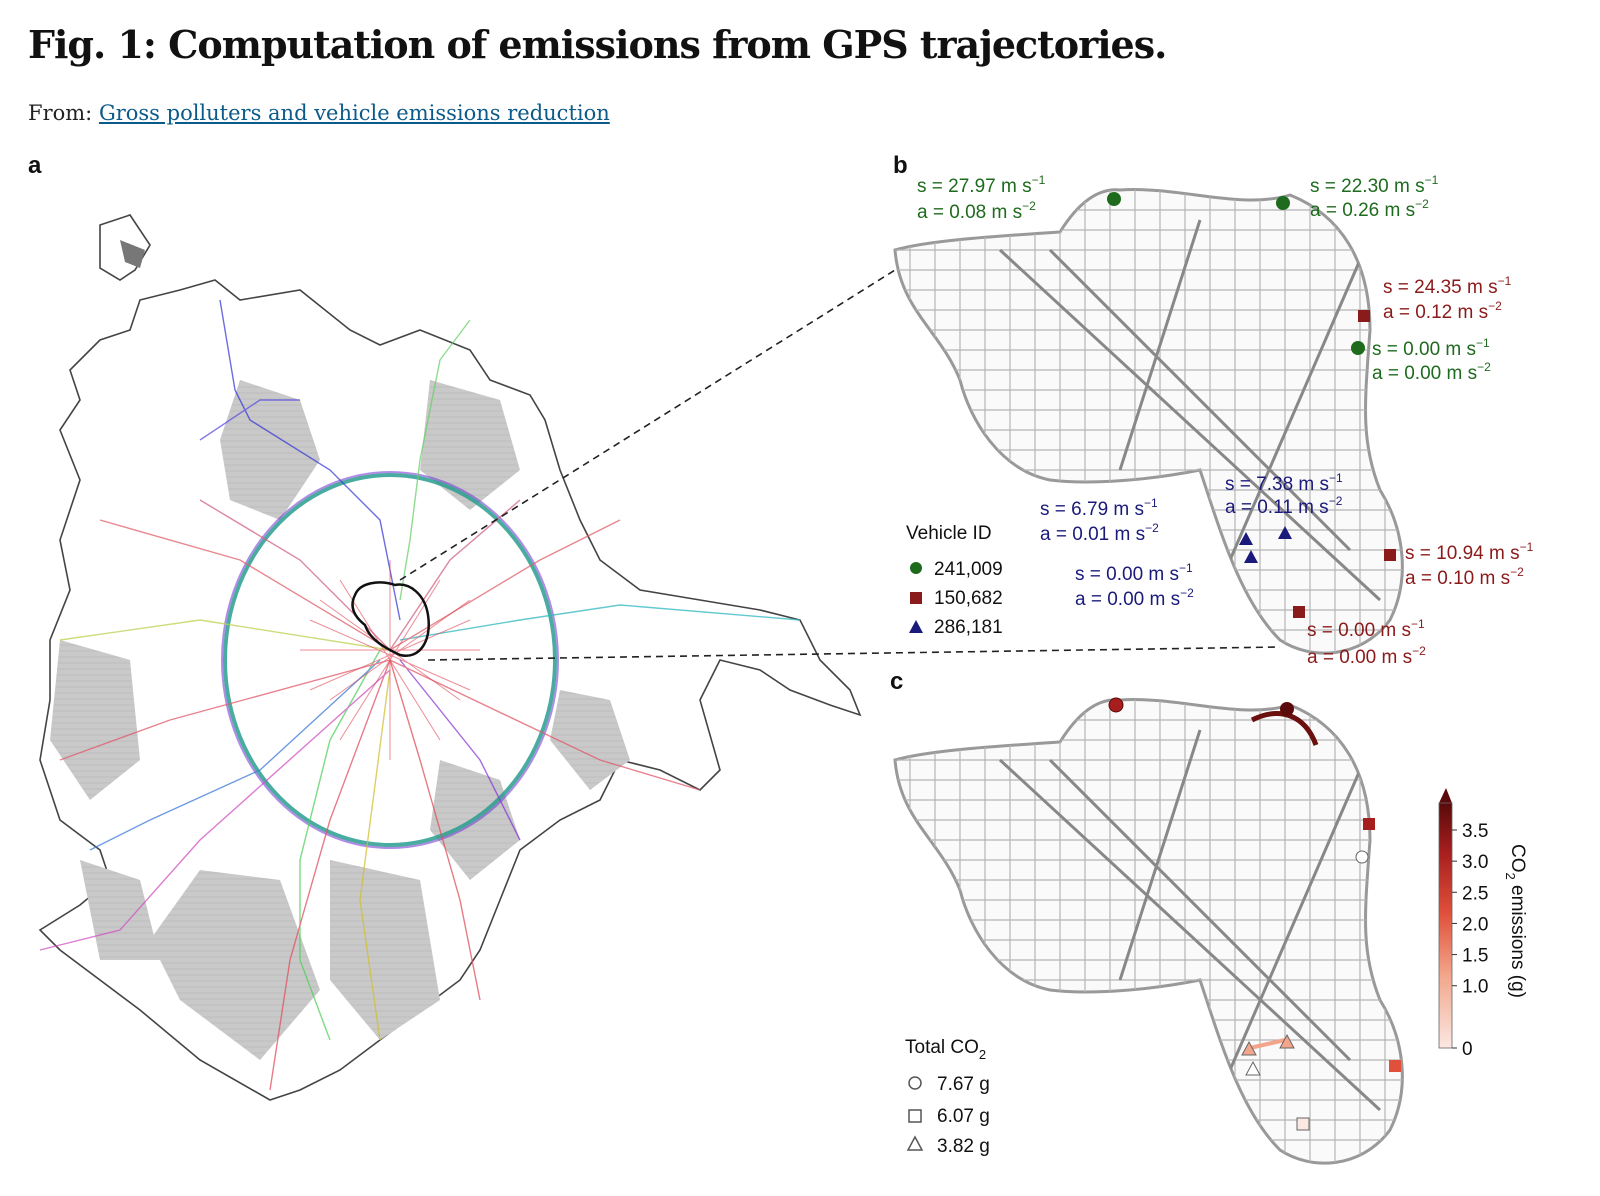  Describe the element at coordinates (963, 1084) in the screenshot. I see `legend-total-value: 7.67 g` at that location.